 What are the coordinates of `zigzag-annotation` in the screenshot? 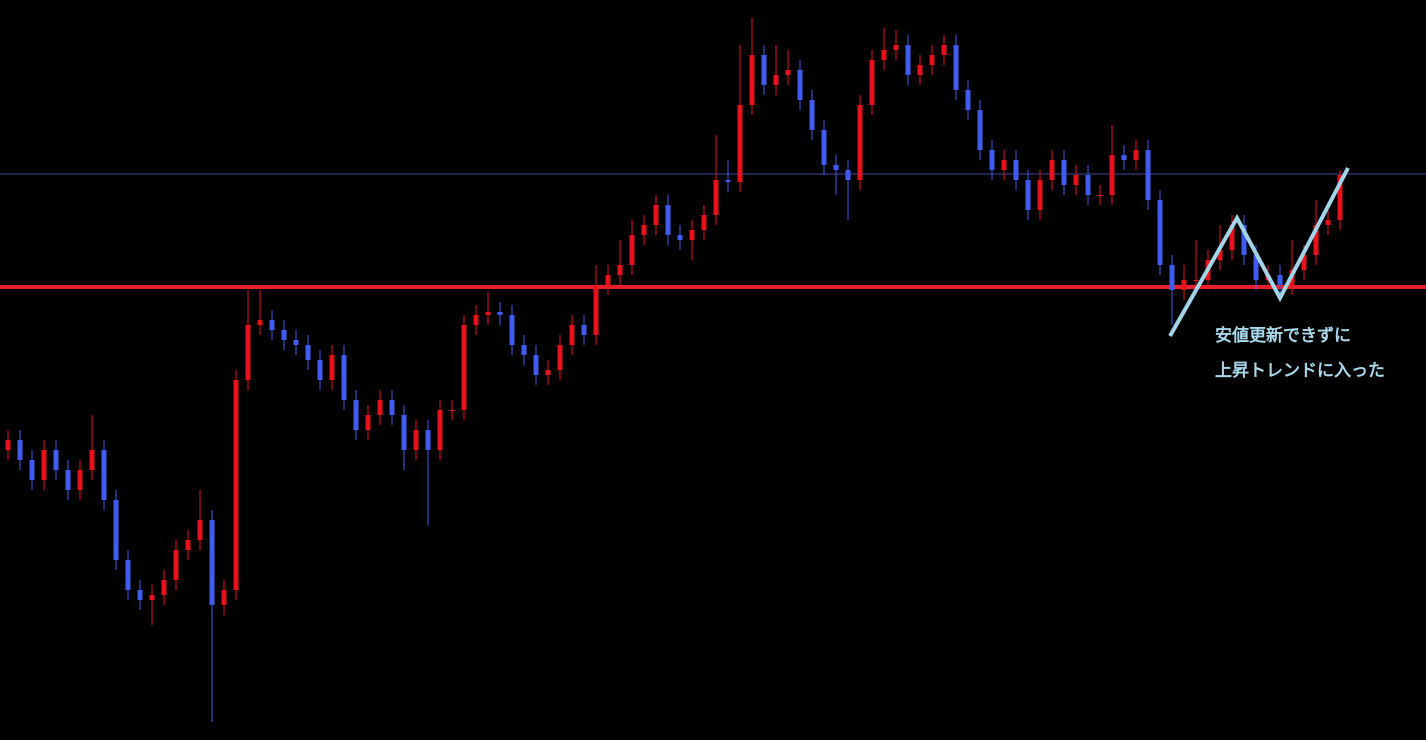 It's located at (1259, 252).